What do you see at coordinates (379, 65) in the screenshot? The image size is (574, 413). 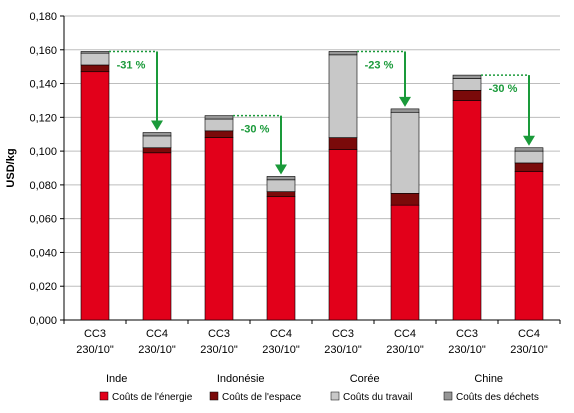 I see `reduction-label: -23 %` at bounding box center [379, 65].